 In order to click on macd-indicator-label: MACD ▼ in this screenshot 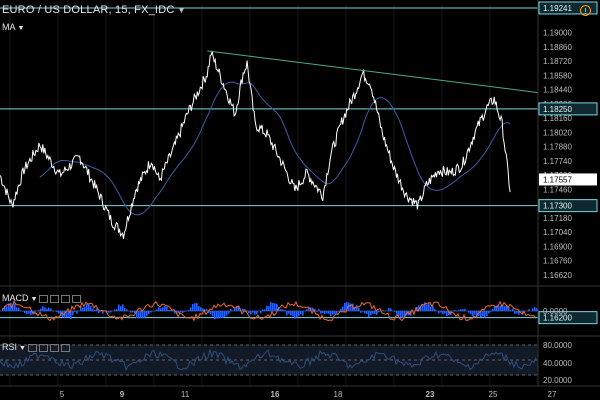, I will do `click(42, 298)`.